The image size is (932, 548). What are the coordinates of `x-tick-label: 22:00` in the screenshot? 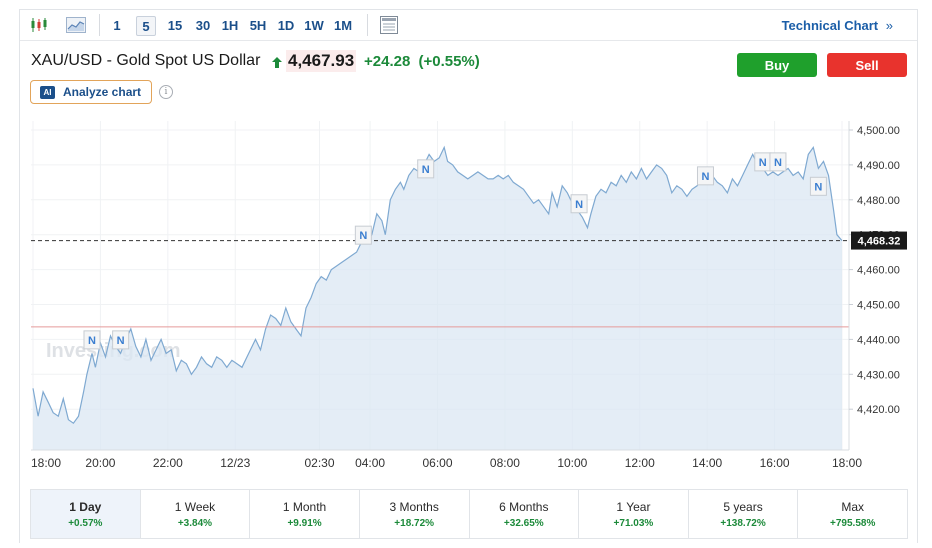 It's located at (168, 463).